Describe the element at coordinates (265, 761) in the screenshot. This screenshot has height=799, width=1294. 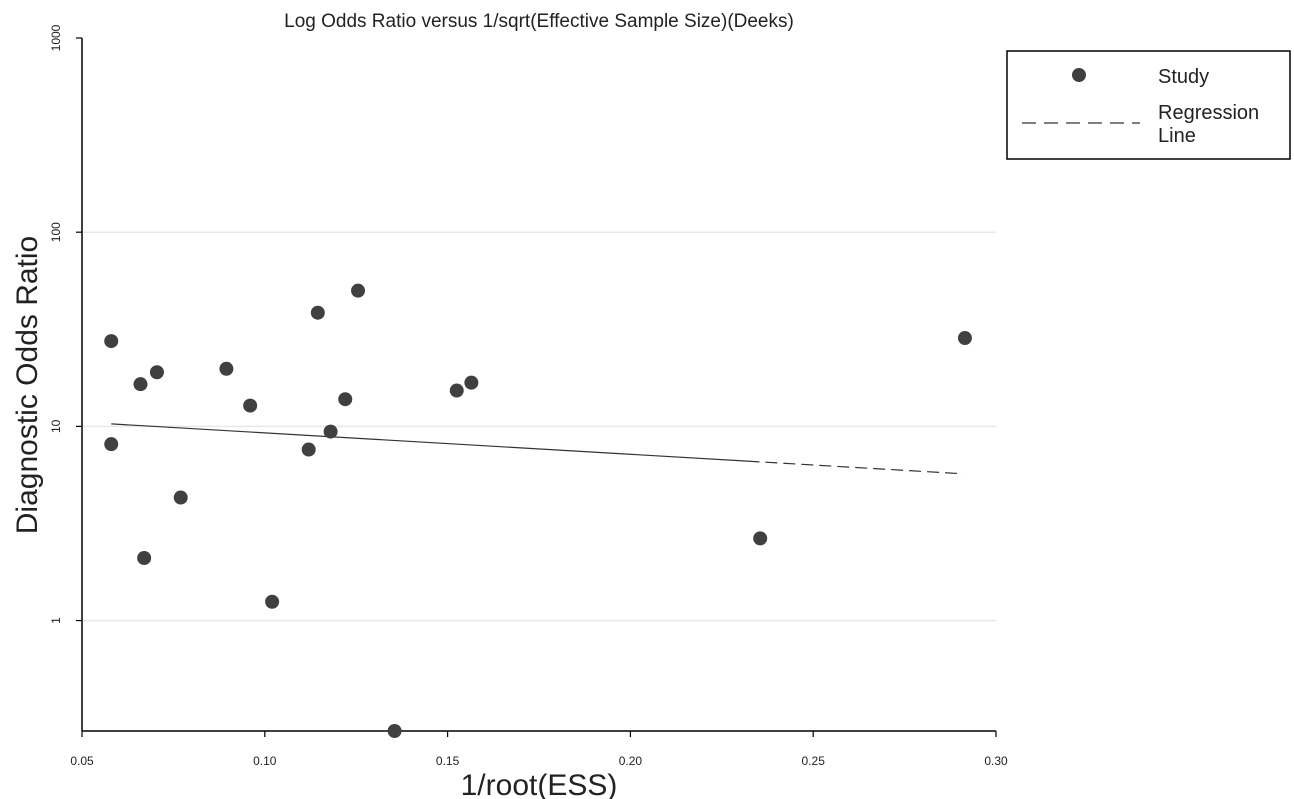
I see `x-tick-label: 0.10` at that location.